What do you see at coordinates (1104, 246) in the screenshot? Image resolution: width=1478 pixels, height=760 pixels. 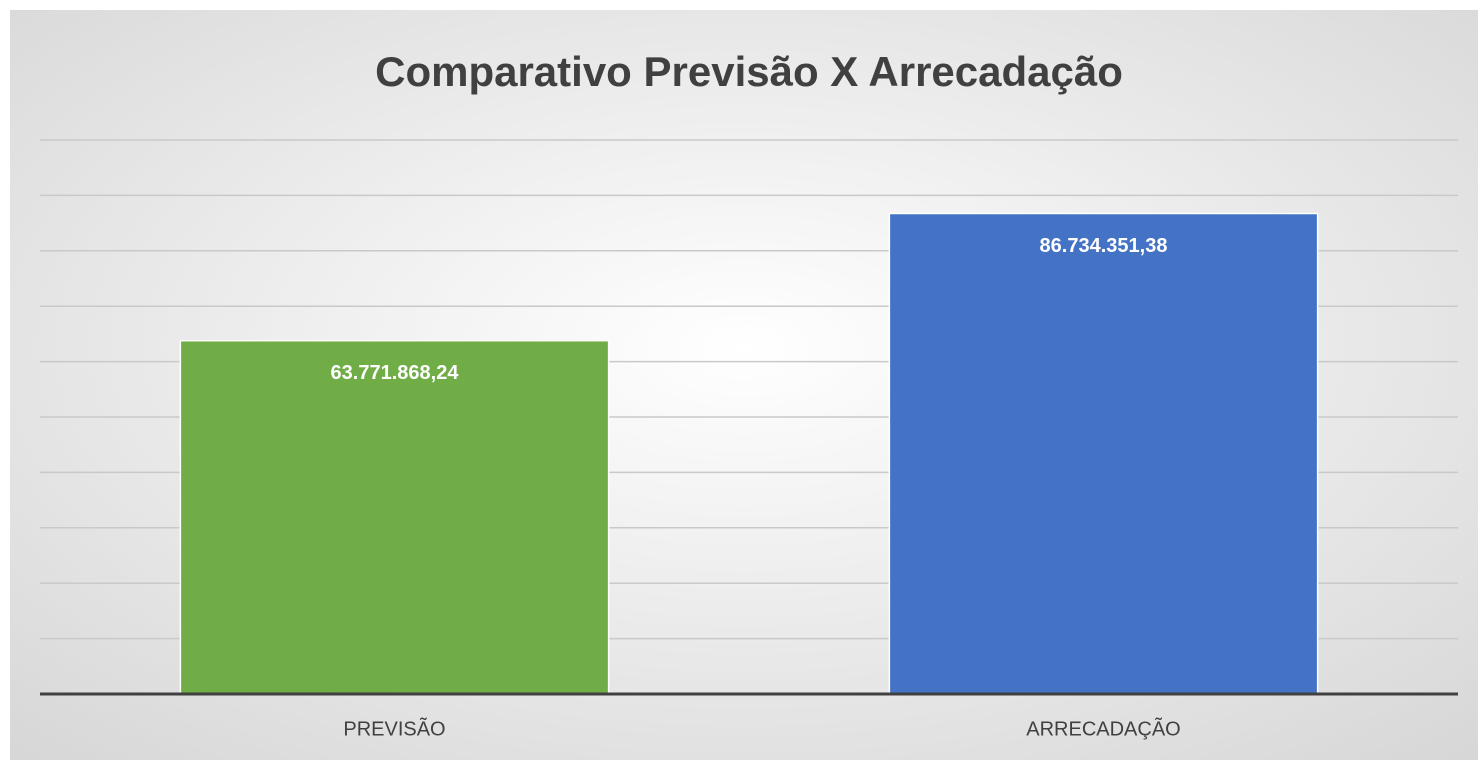 I see `data-label: 86.734.351,38` at bounding box center [1104, 246].